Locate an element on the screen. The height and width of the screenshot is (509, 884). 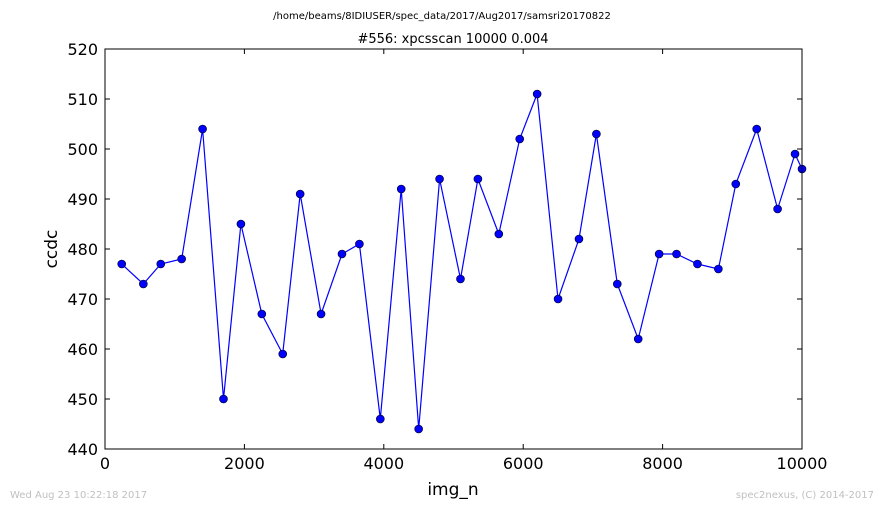
y-tick-label: 450 is located at coordinates (82, 399).